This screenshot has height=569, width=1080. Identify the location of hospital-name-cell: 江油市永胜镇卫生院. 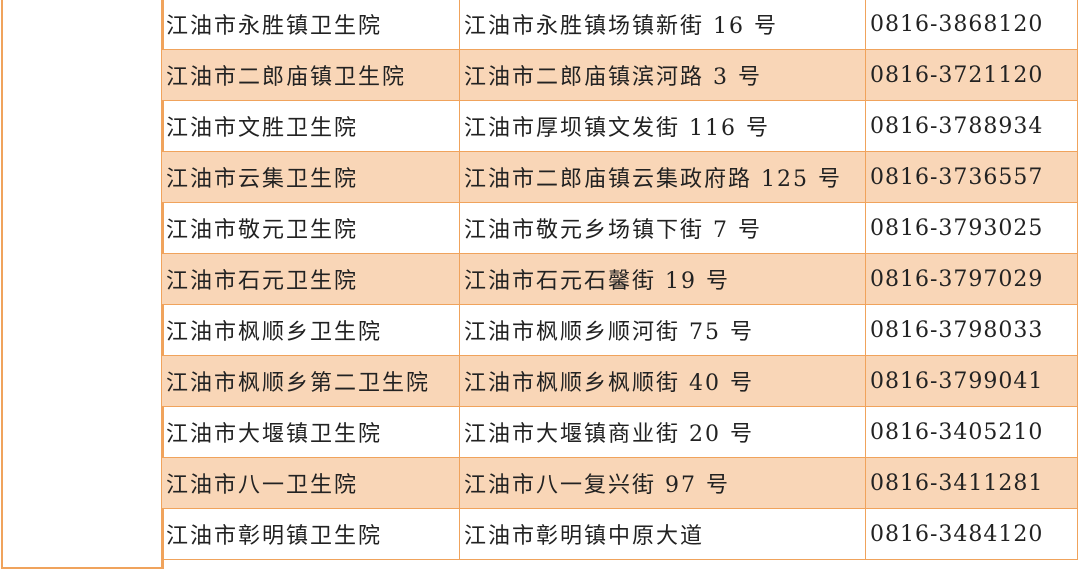
(310, 25).